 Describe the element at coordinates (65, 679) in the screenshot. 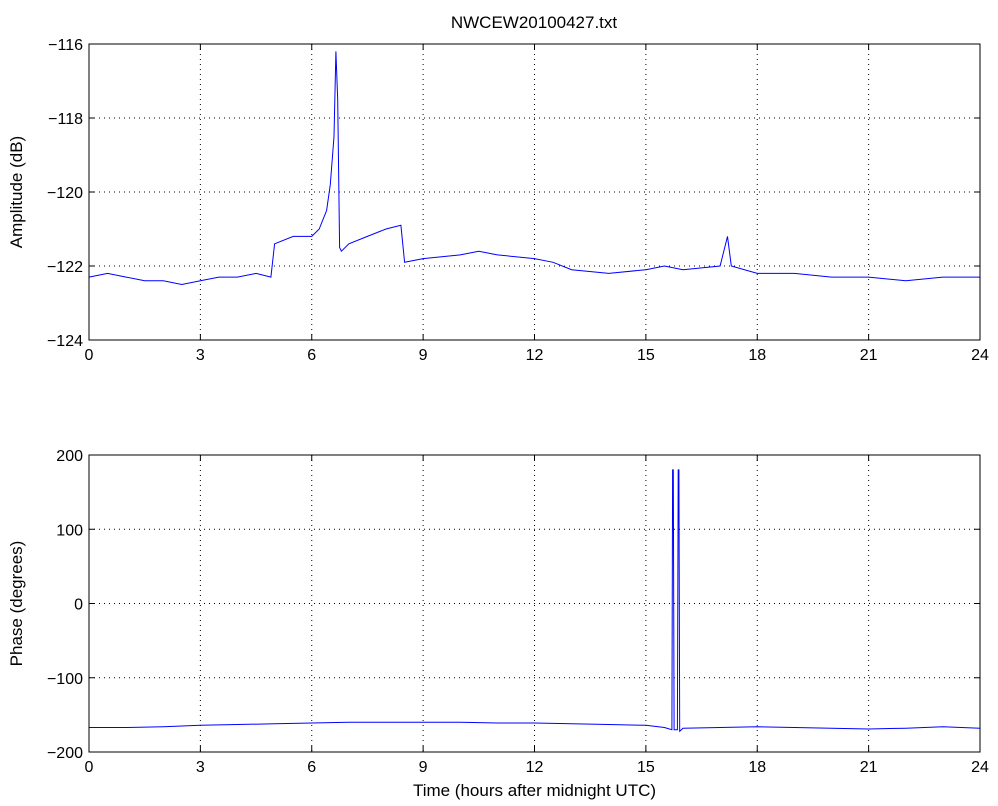

I see `y-tick-label: −100` at that location.